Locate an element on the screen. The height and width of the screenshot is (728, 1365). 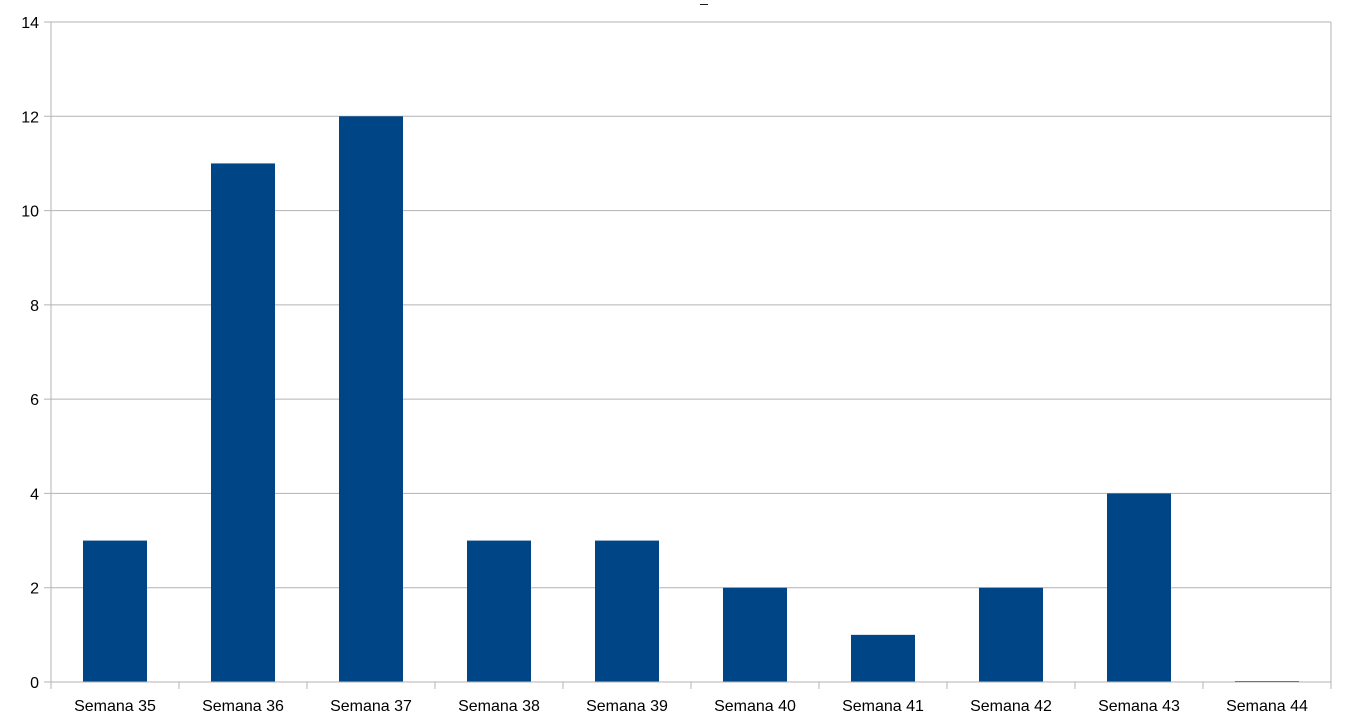
x-tick-label: Semana 35 is located at coordinates (115, 706).